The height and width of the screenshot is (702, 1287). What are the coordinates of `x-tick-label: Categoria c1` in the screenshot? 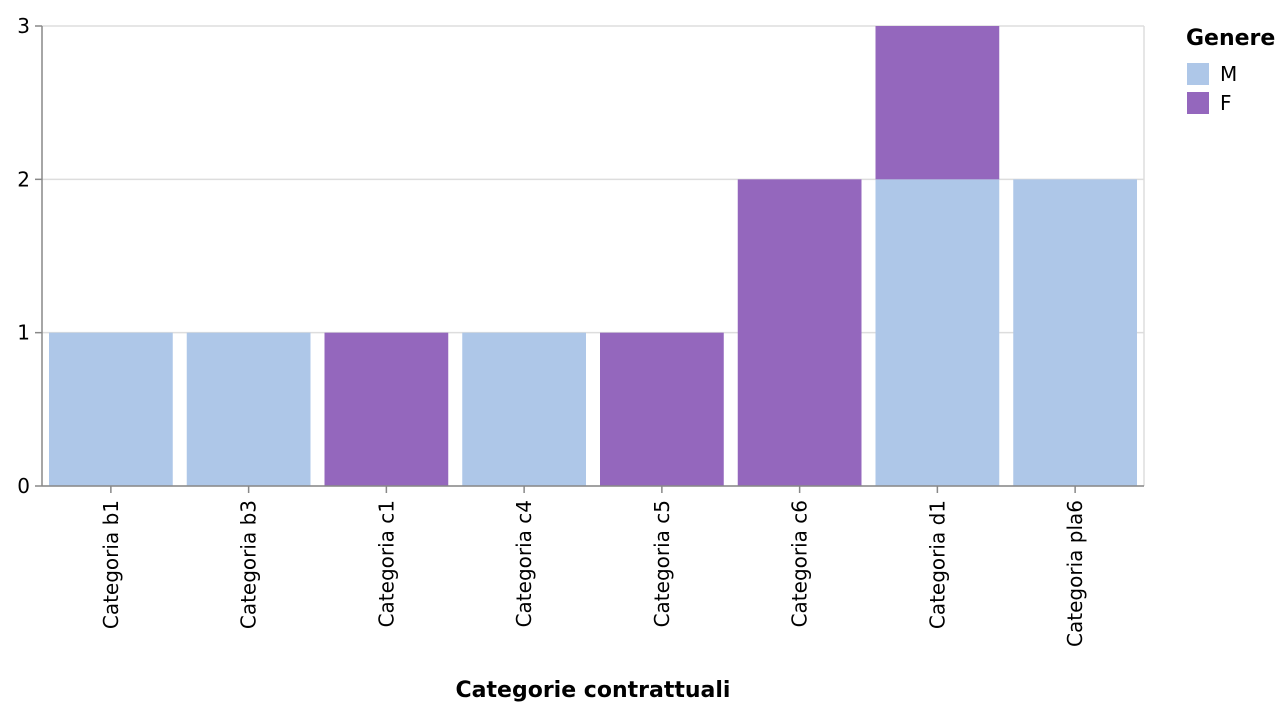 It's located at (386, 563).